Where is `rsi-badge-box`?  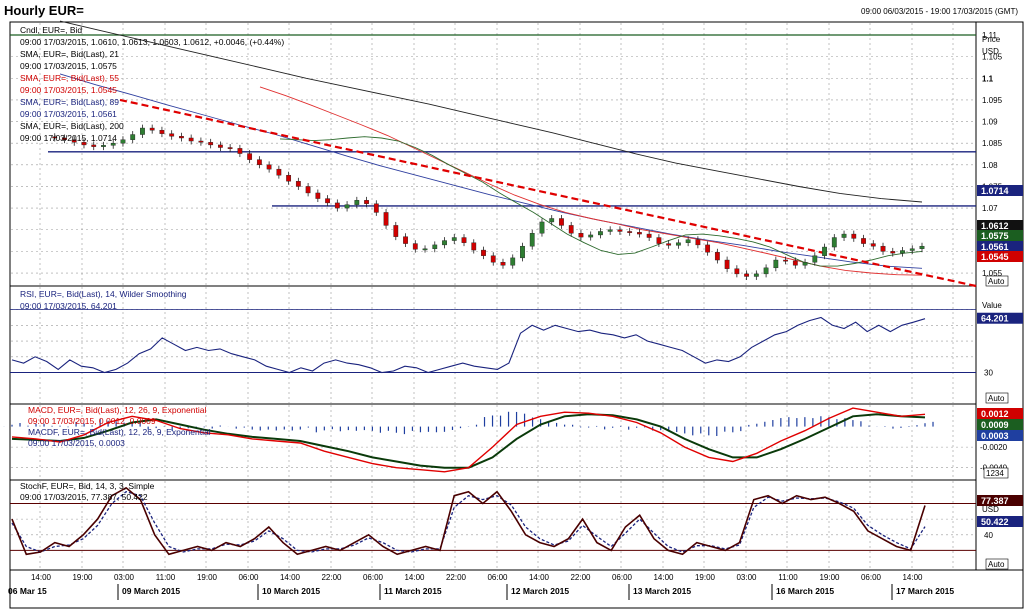
rsi-badge-box is located at coordinates (1000, 318).